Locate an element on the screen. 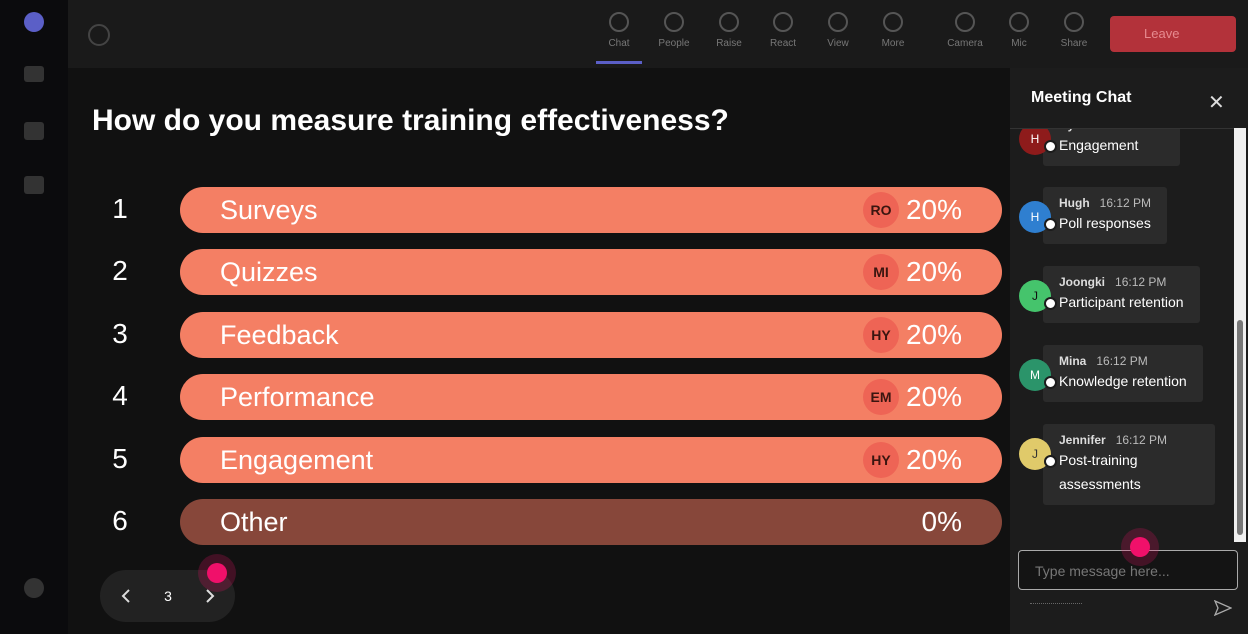  option-number: 5 is located at coordinates (120, 458).